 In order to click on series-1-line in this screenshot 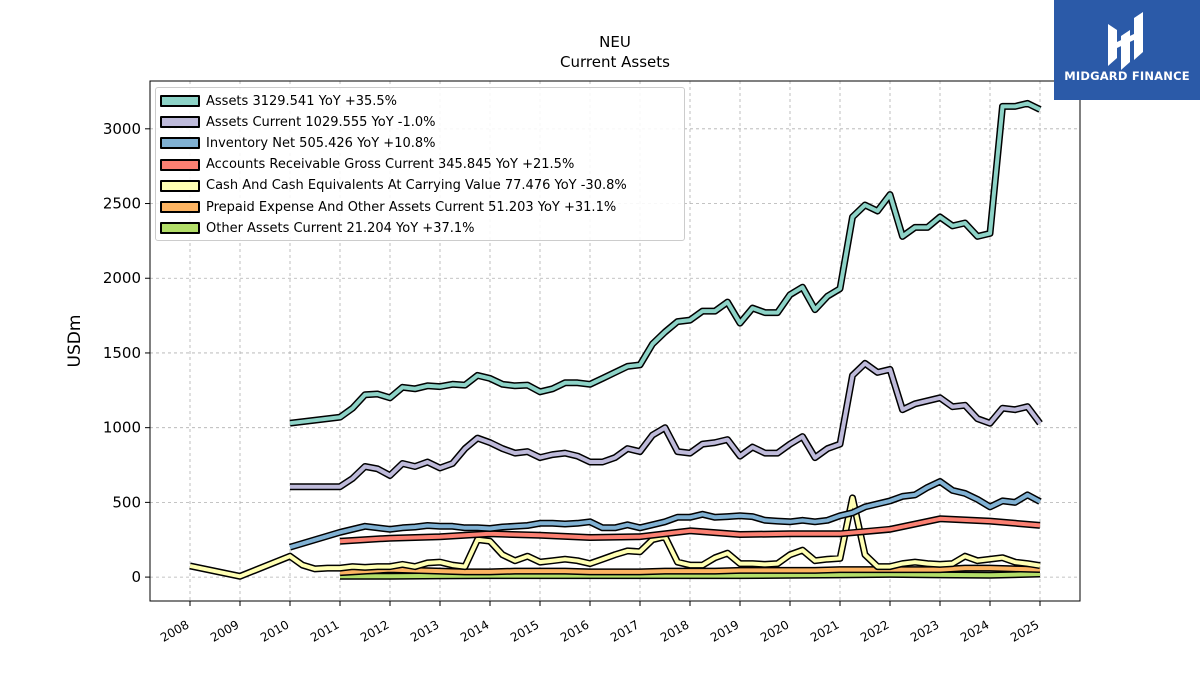, I will do `click(666, 425)`.